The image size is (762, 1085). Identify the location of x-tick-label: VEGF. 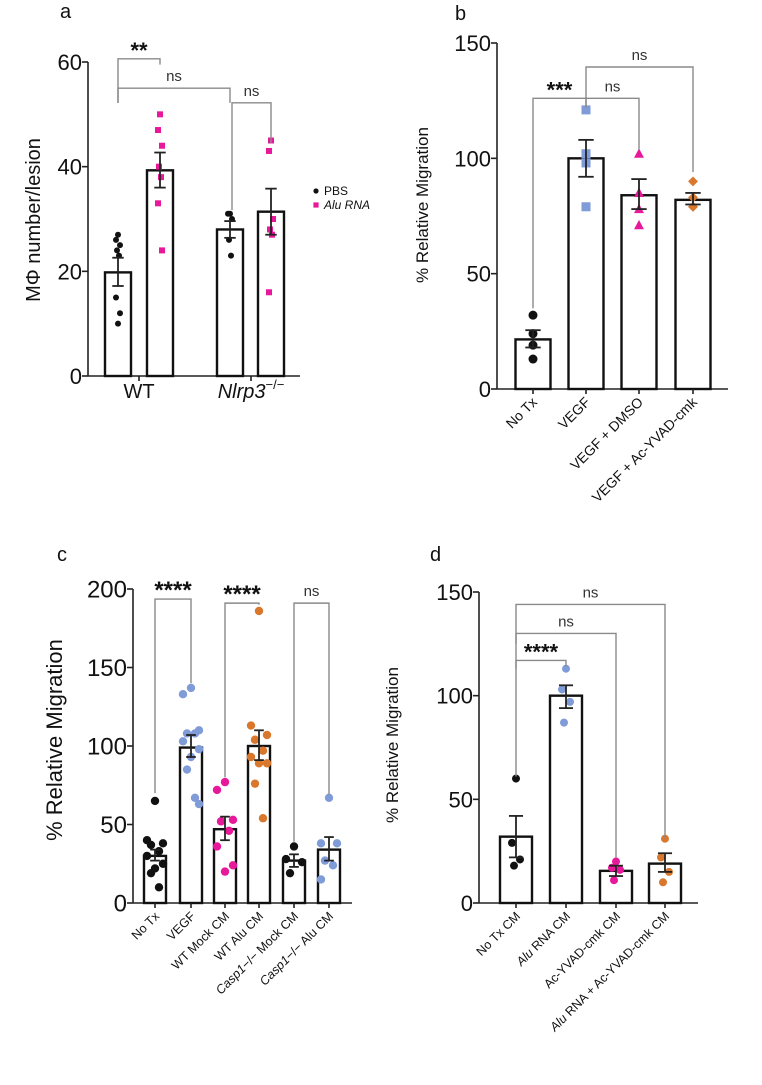
(574, 413).